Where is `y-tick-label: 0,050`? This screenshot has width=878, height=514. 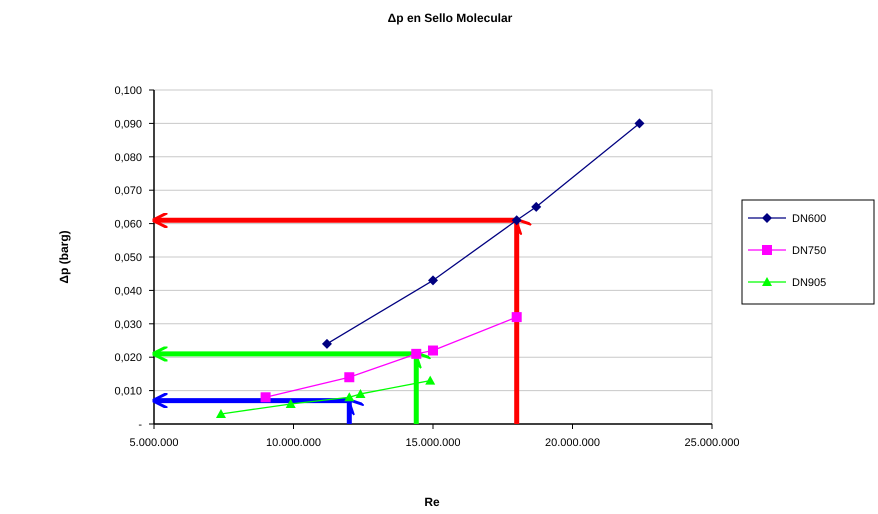
y-tick-label: 0,050 is located at coordinates (128, 258).